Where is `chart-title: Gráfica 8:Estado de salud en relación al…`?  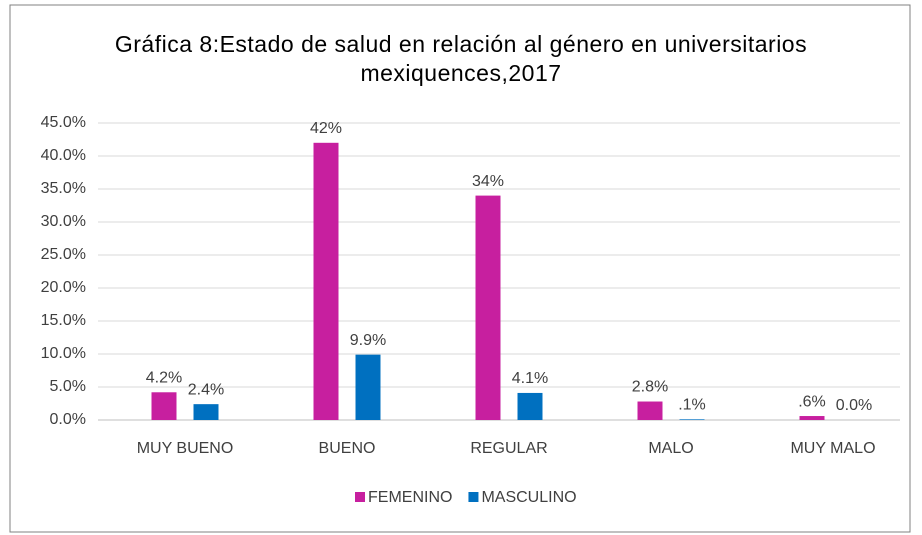
chart-title: Gráfica 8:Estado de salud en relación al… is located at coordinates (461, 58).